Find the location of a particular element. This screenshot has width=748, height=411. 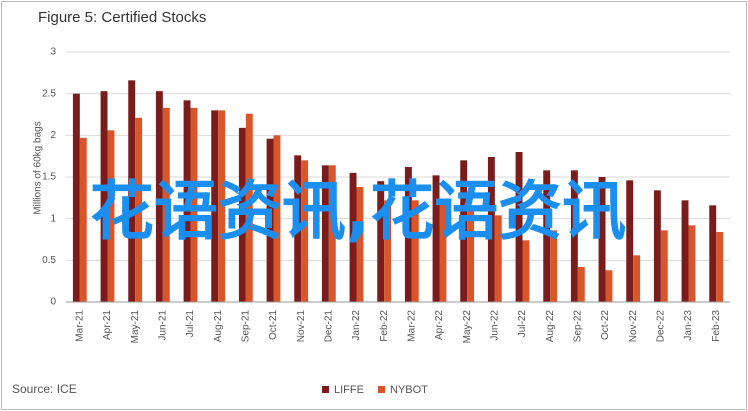

x-tick-label: Jul-22 is located at coordinates (522, 324).